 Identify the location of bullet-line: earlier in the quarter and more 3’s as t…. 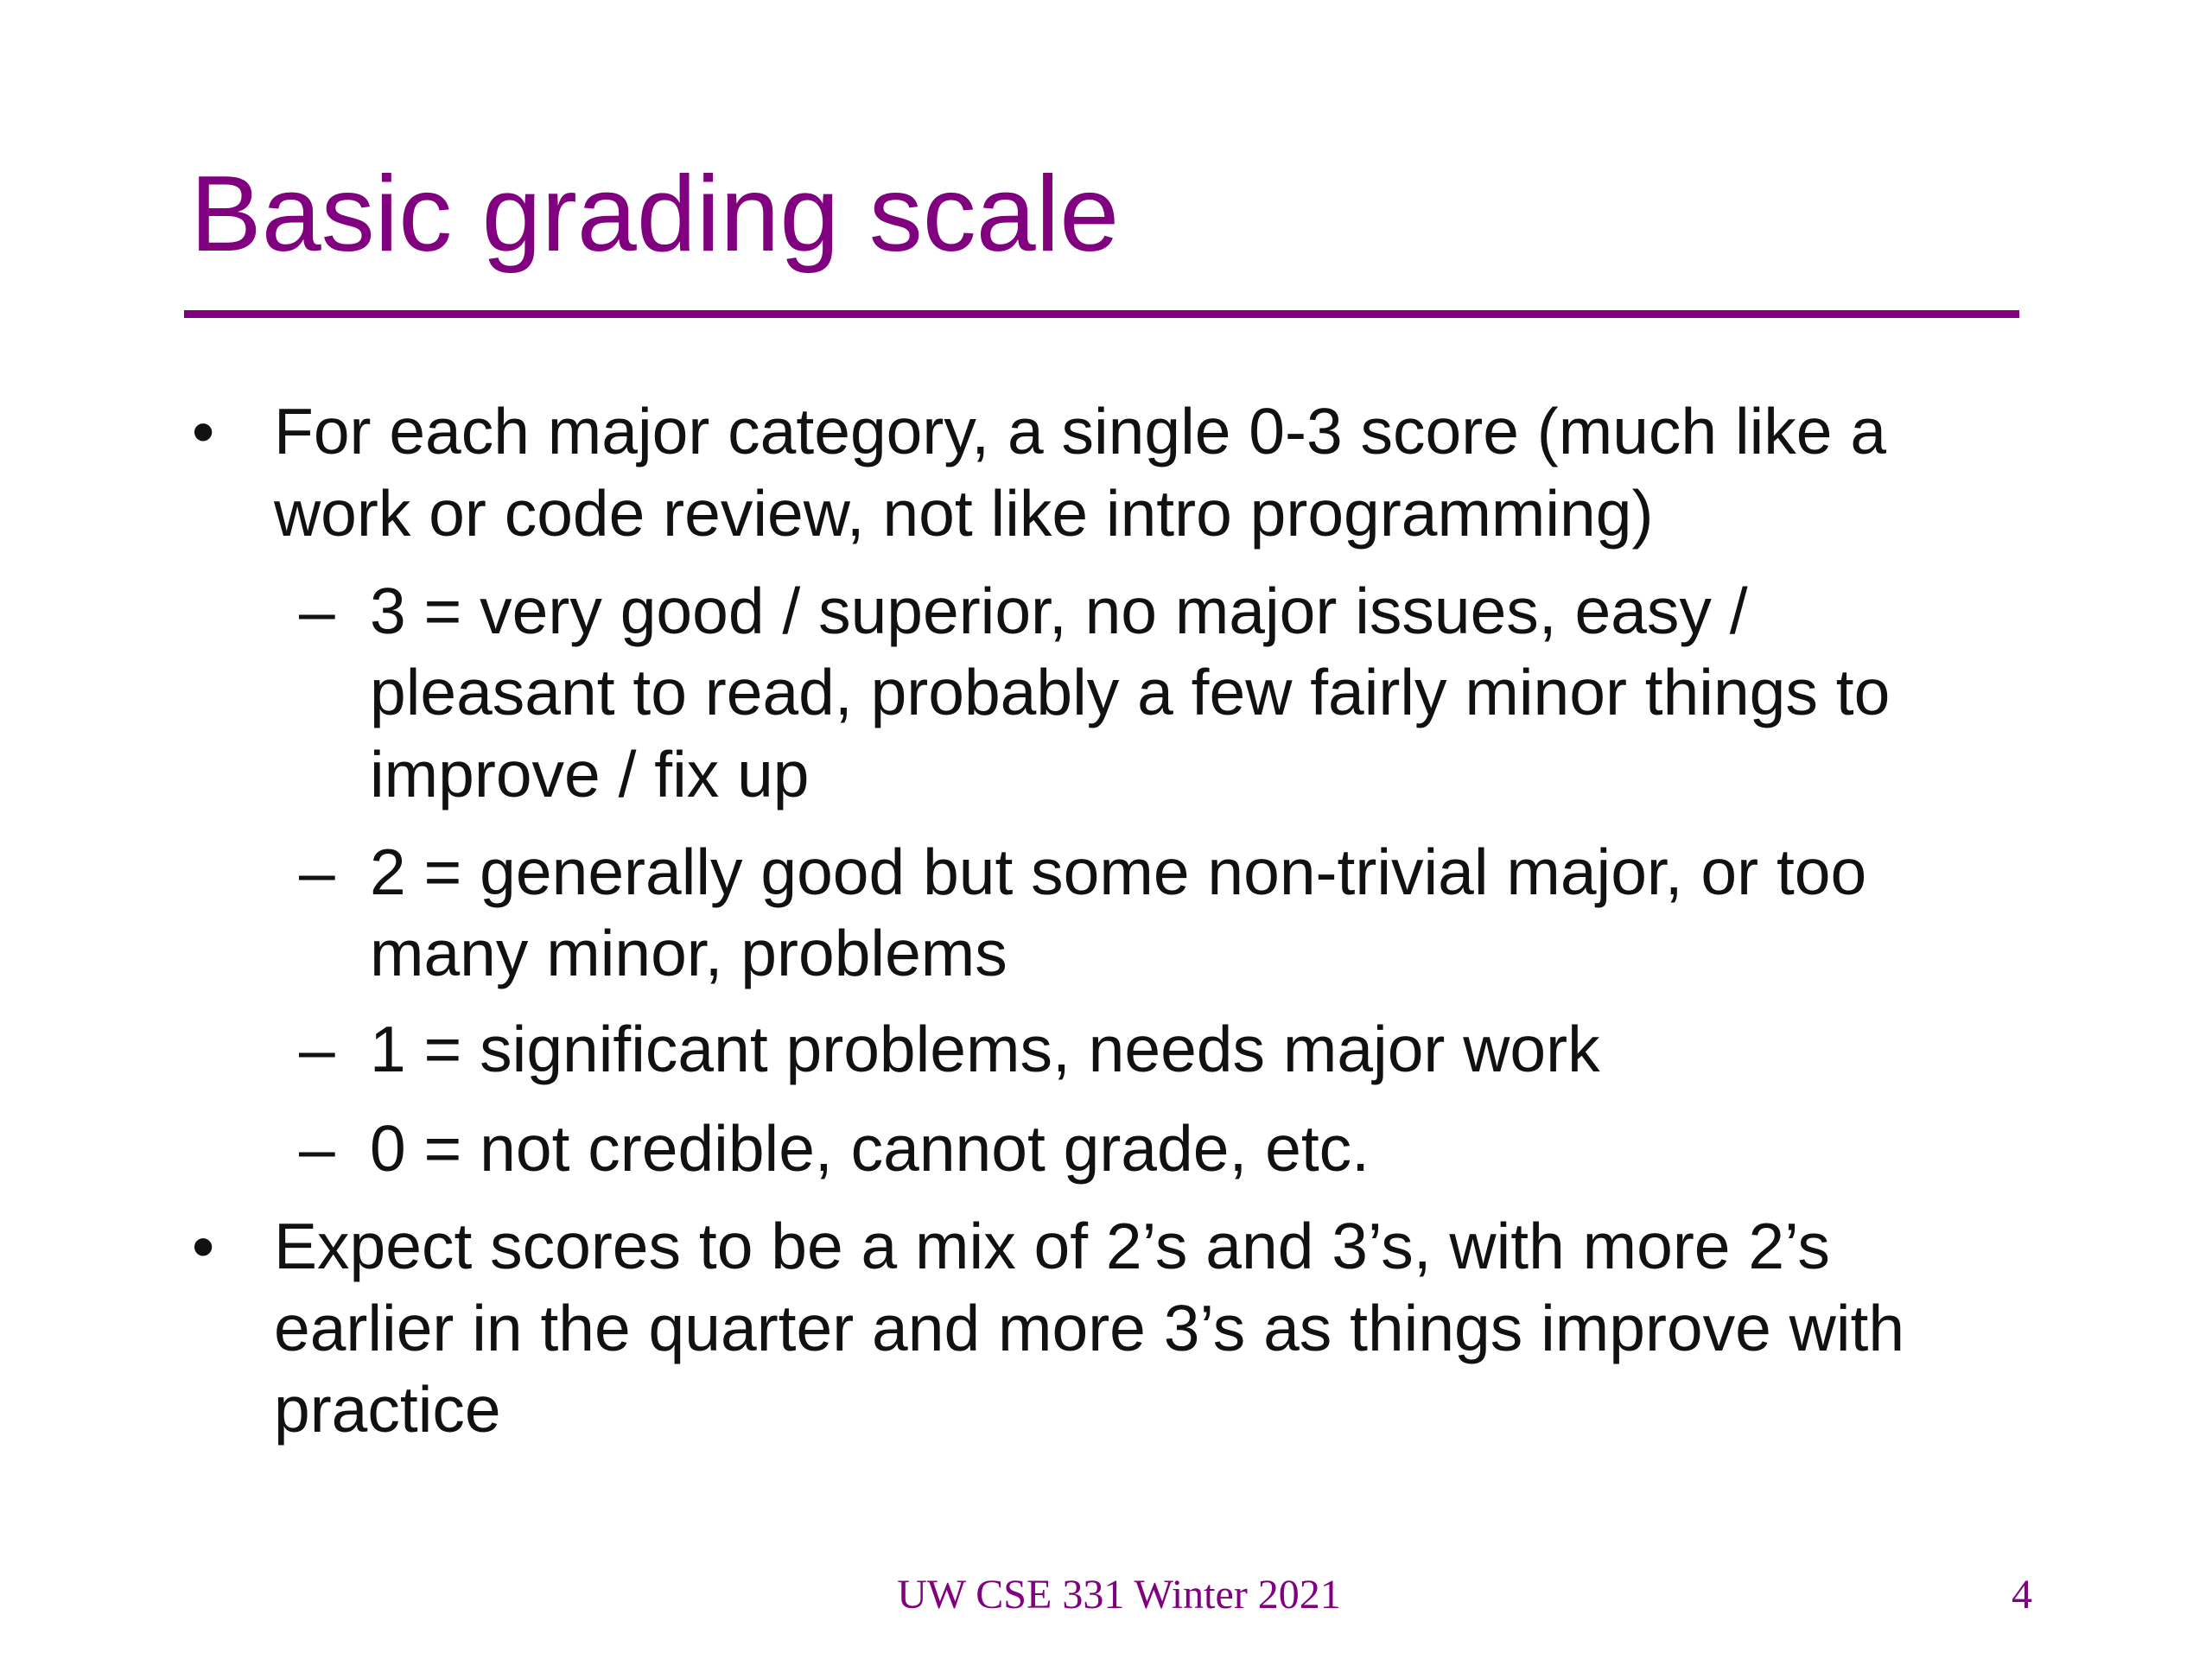
(1089, 1328).